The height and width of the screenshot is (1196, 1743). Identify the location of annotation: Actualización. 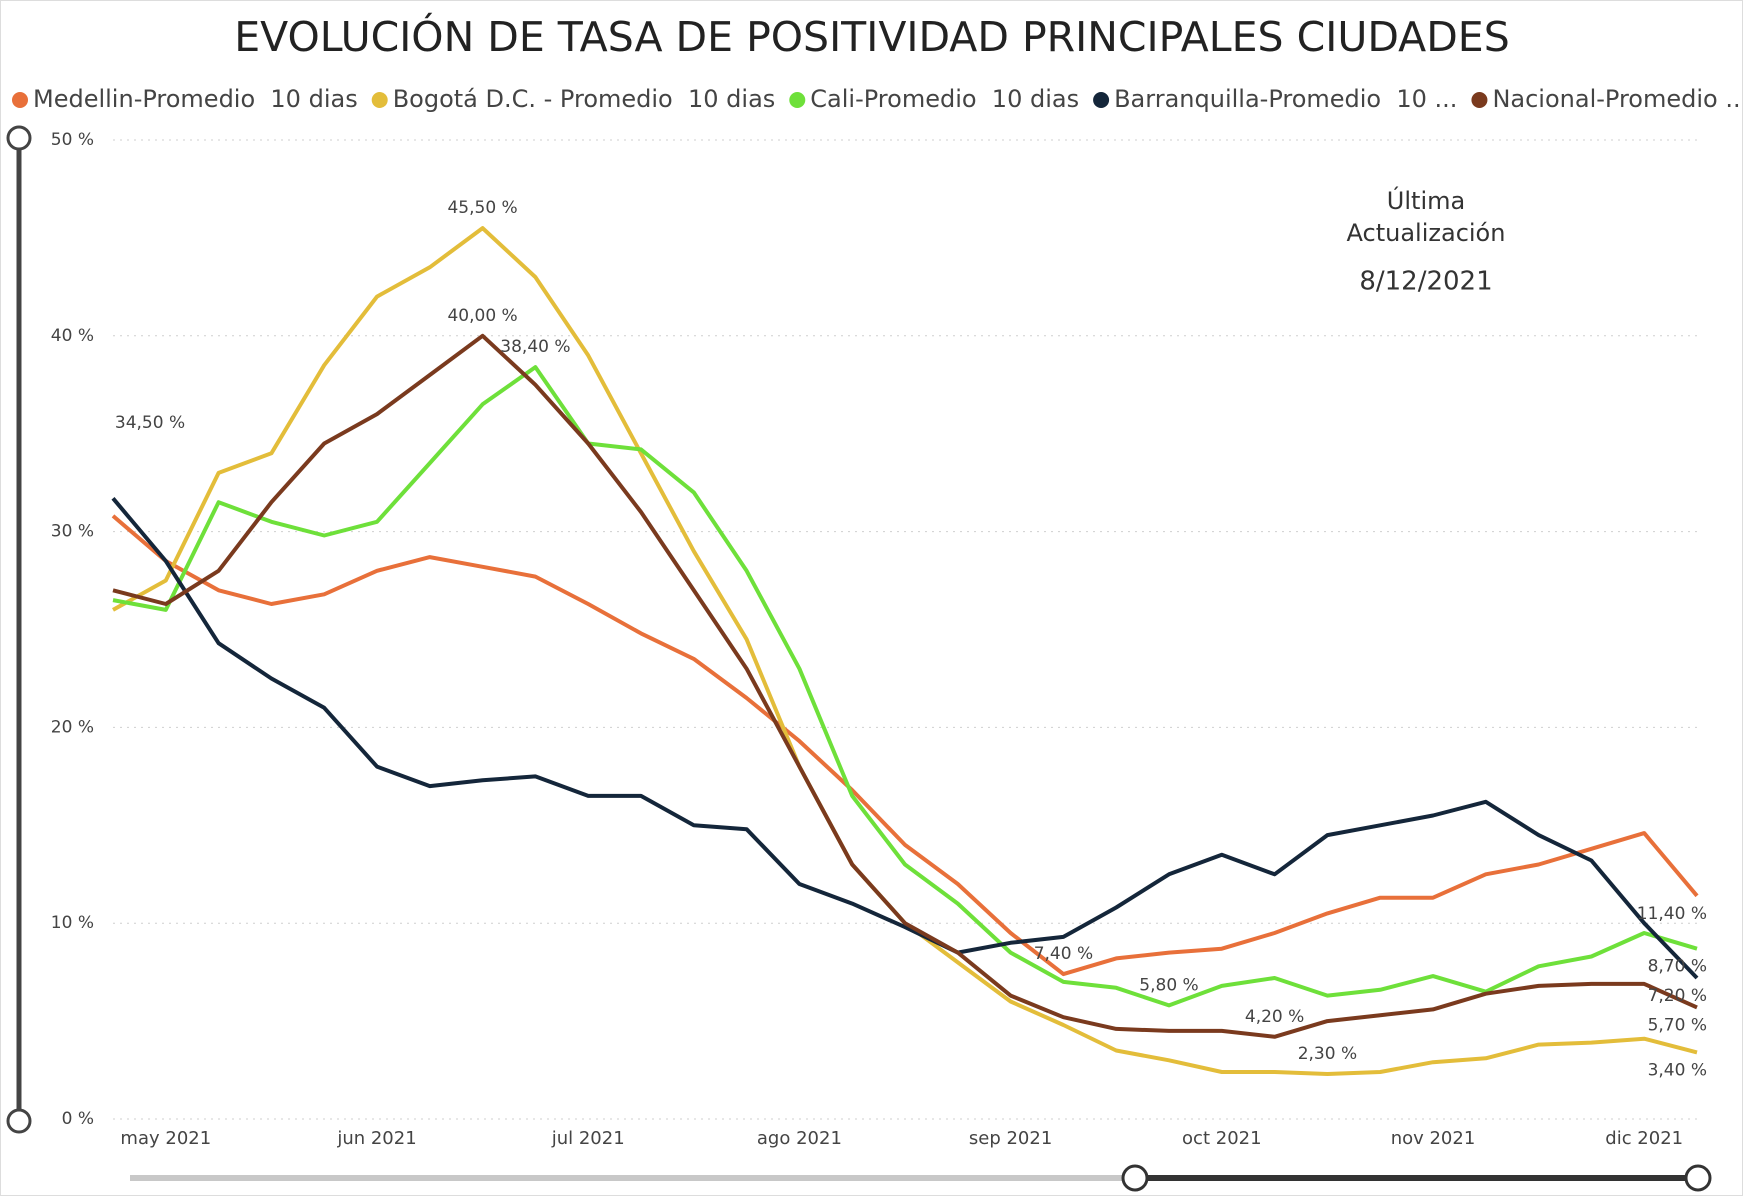
(1426, 233).